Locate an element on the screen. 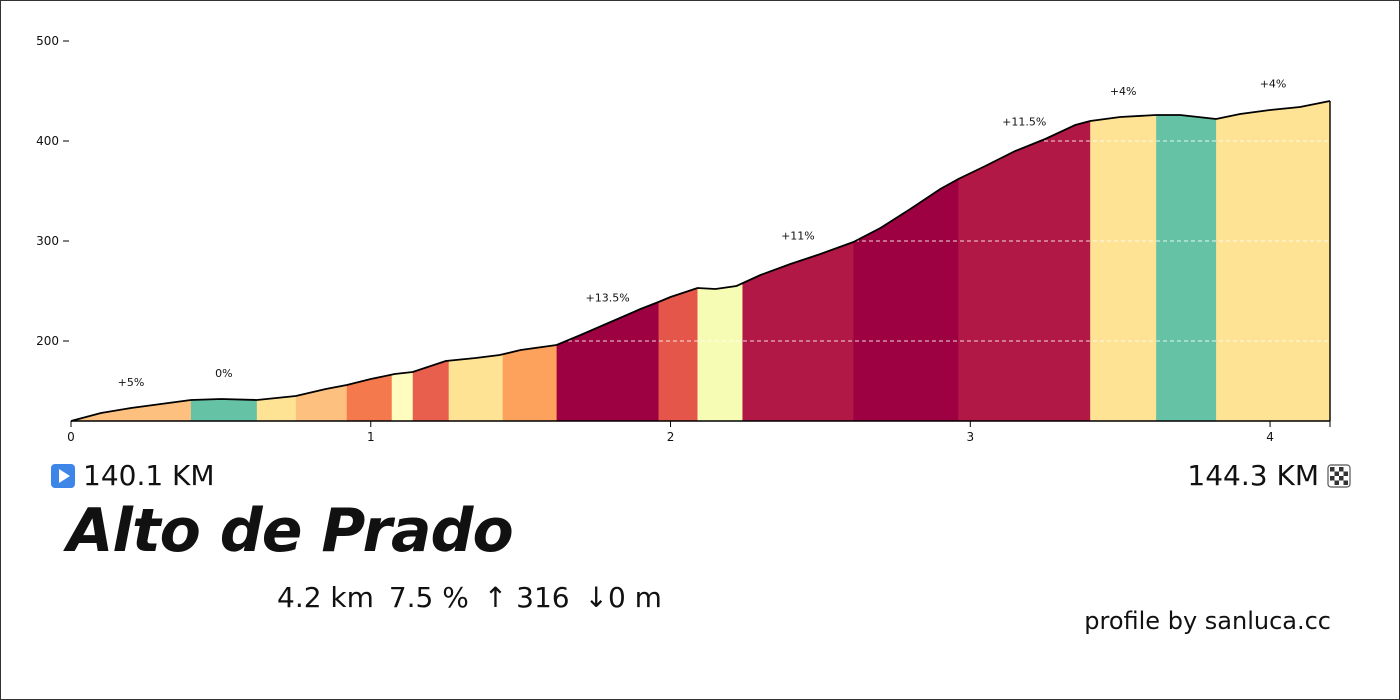 The image size is (1400, 700). segment-gradient-label: +5% is located at coordinates (131, 382).